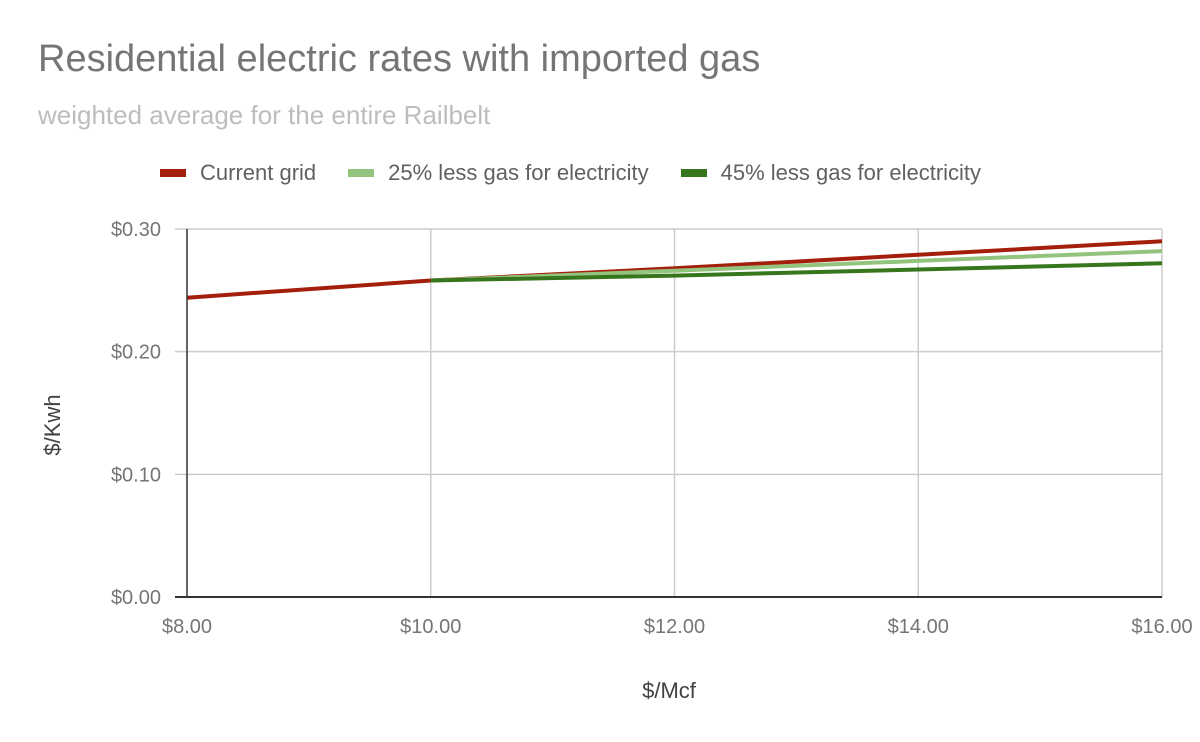 The image size is (1200, 742). I want to click on y-tick-label: $0.10, so click(136, 475).